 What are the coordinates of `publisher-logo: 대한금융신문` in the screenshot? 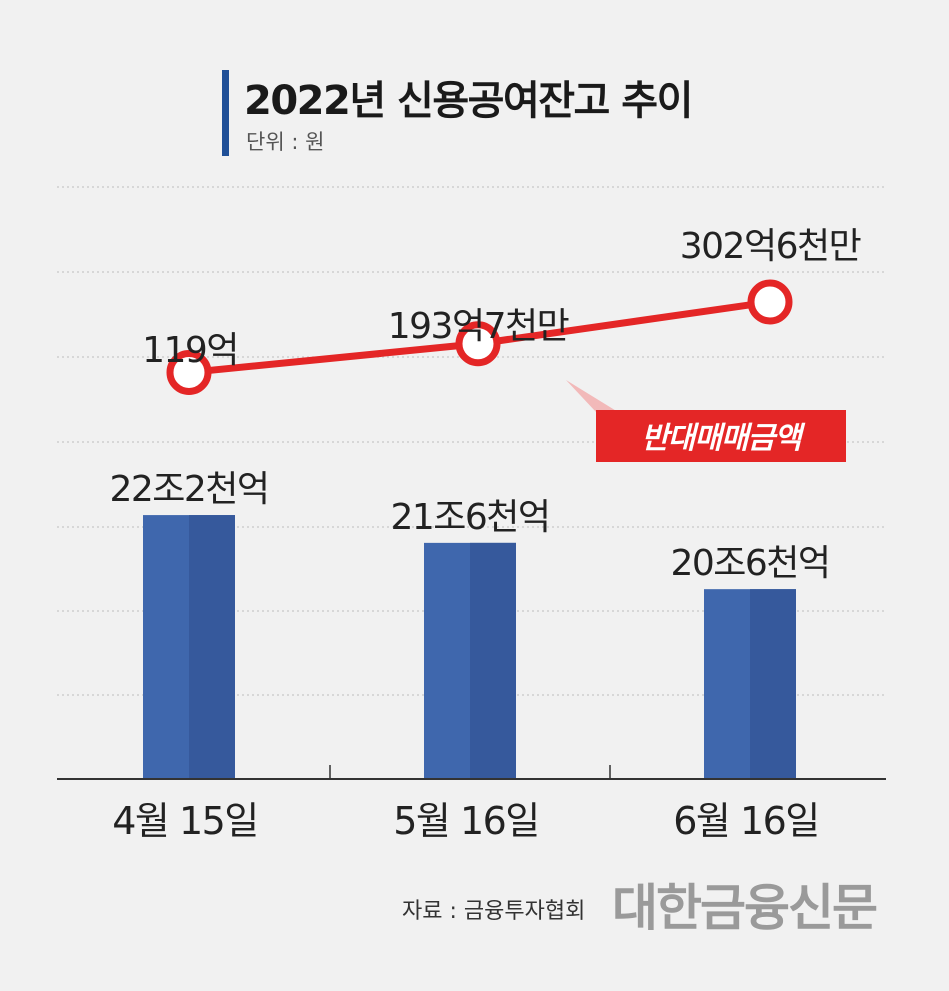 It's located at (745, 908).